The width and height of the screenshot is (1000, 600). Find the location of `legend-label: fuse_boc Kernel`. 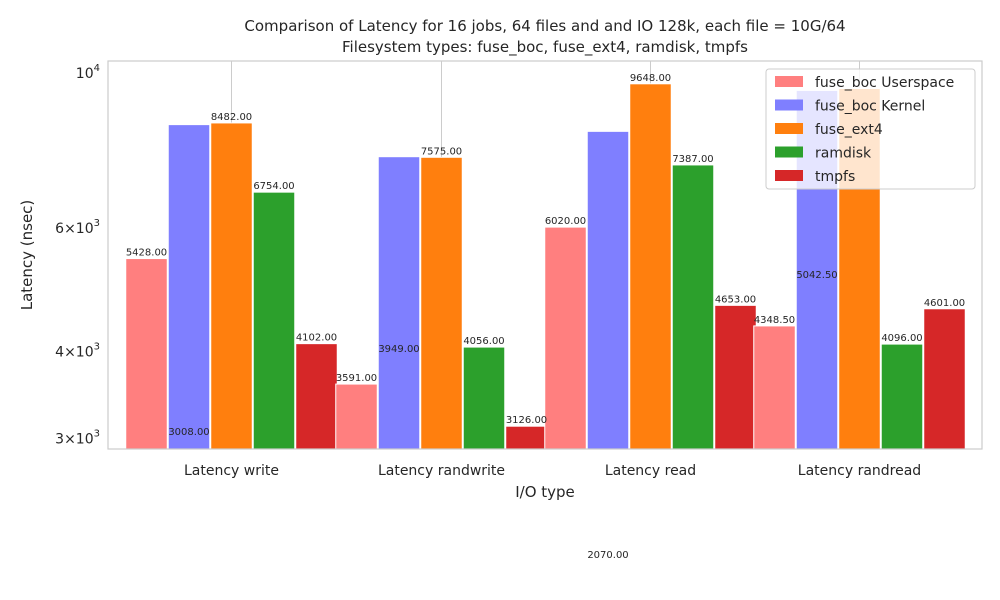

legend-label: fuse_boc Kernel is located at coordinates (870, 107).